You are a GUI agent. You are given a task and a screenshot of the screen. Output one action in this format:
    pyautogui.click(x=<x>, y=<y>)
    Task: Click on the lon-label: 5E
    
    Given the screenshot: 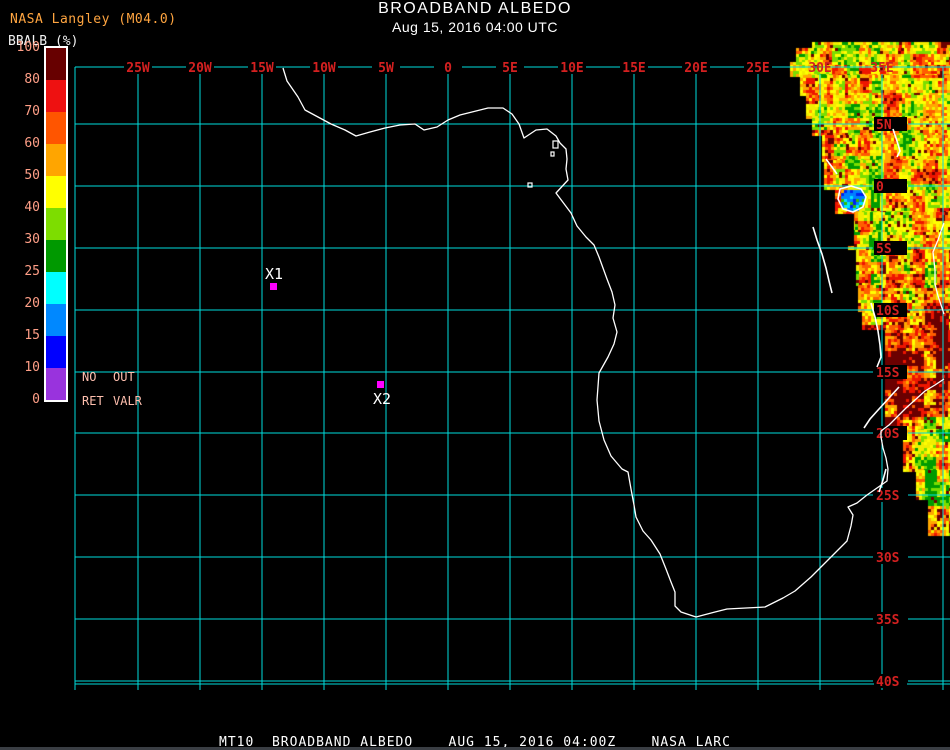 What is the action you would take?
    pyautogui.click(x=510, y=68)
    